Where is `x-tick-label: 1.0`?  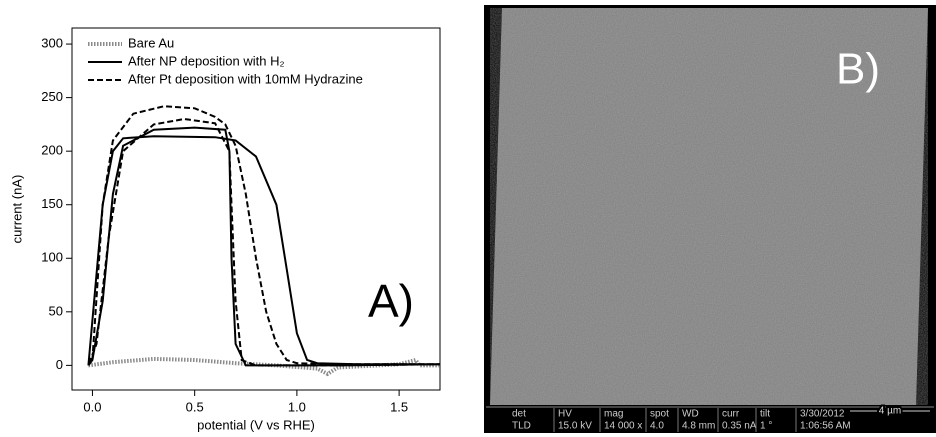
x-tick-label: 1.0 is located at coordinates (297, 406).